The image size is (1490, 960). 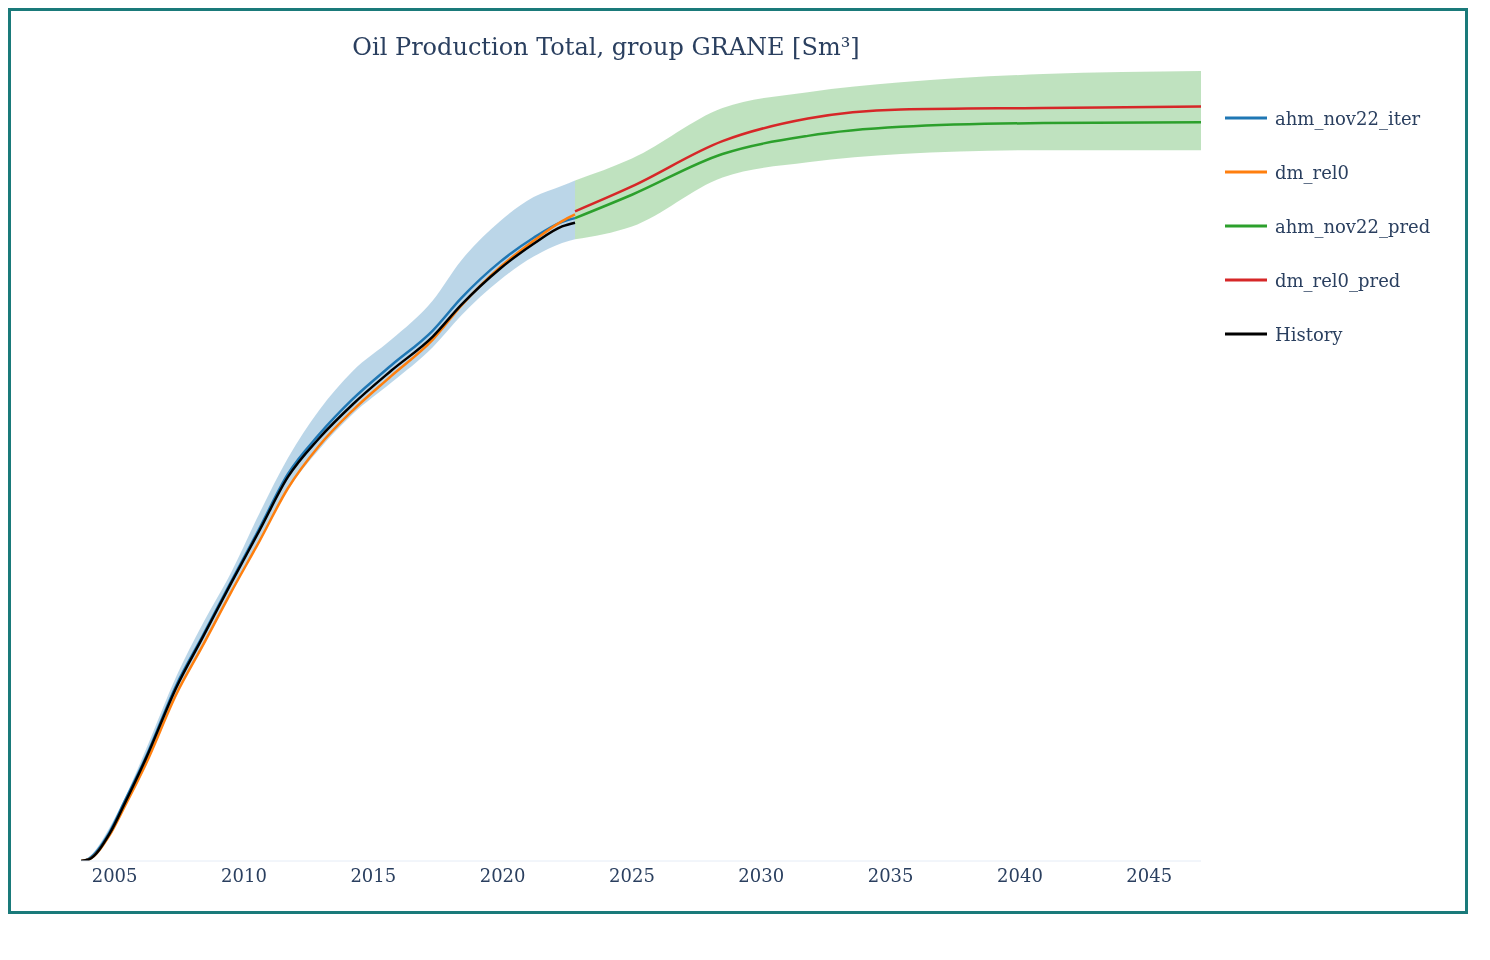 What do you see at coordinates (1020, 875) in the screenshot?
I see `x-tick-label: 2040` at bounding box center [1020, 875].